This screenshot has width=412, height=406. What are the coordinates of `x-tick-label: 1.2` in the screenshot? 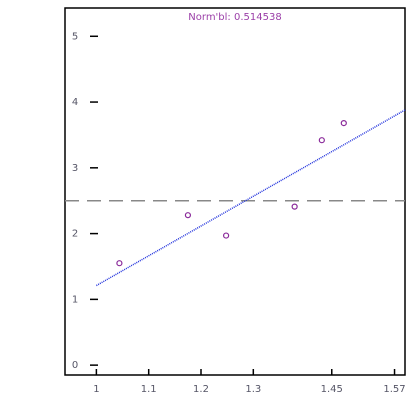 It's located at (201, 389).